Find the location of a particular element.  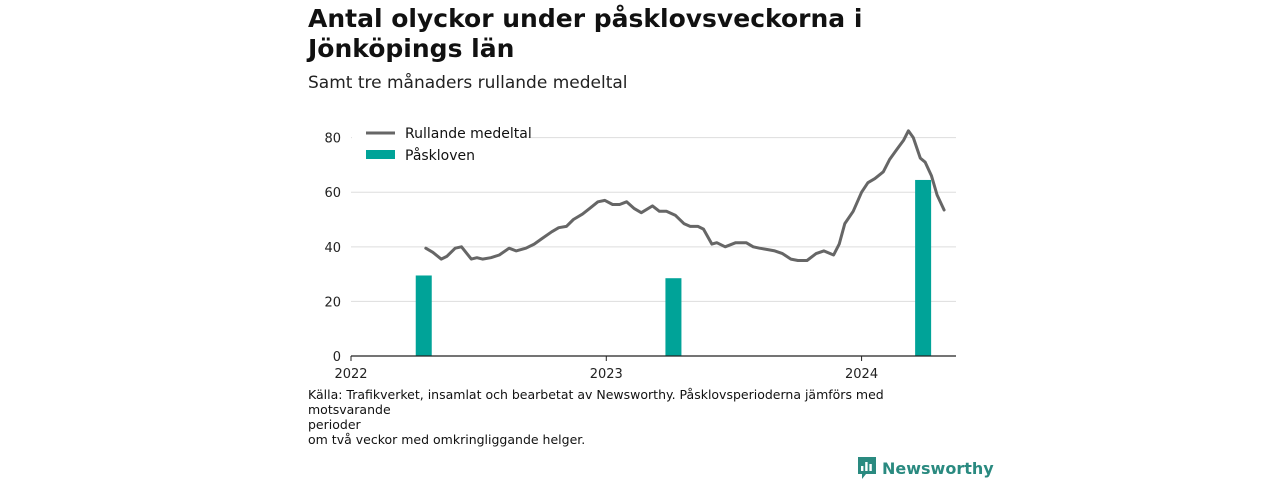

legend-bar-swatch is located at coordinates (380, 154).